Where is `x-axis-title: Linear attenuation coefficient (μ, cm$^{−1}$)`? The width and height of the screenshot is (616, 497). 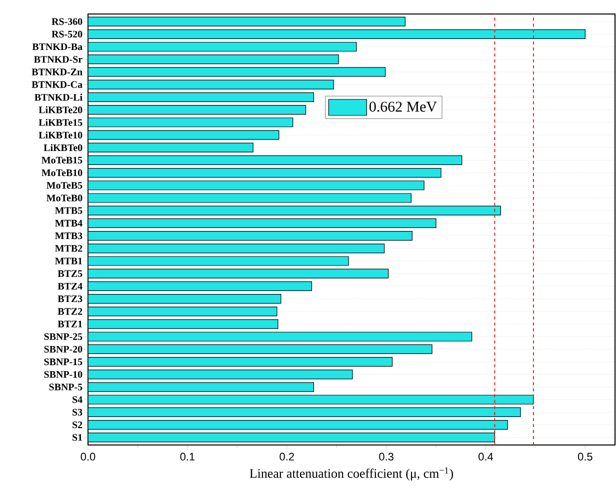
x-axis-title: Linear attenuation coefficient (μ, cm$^{−1}$) is located at coordinates (352, 473).